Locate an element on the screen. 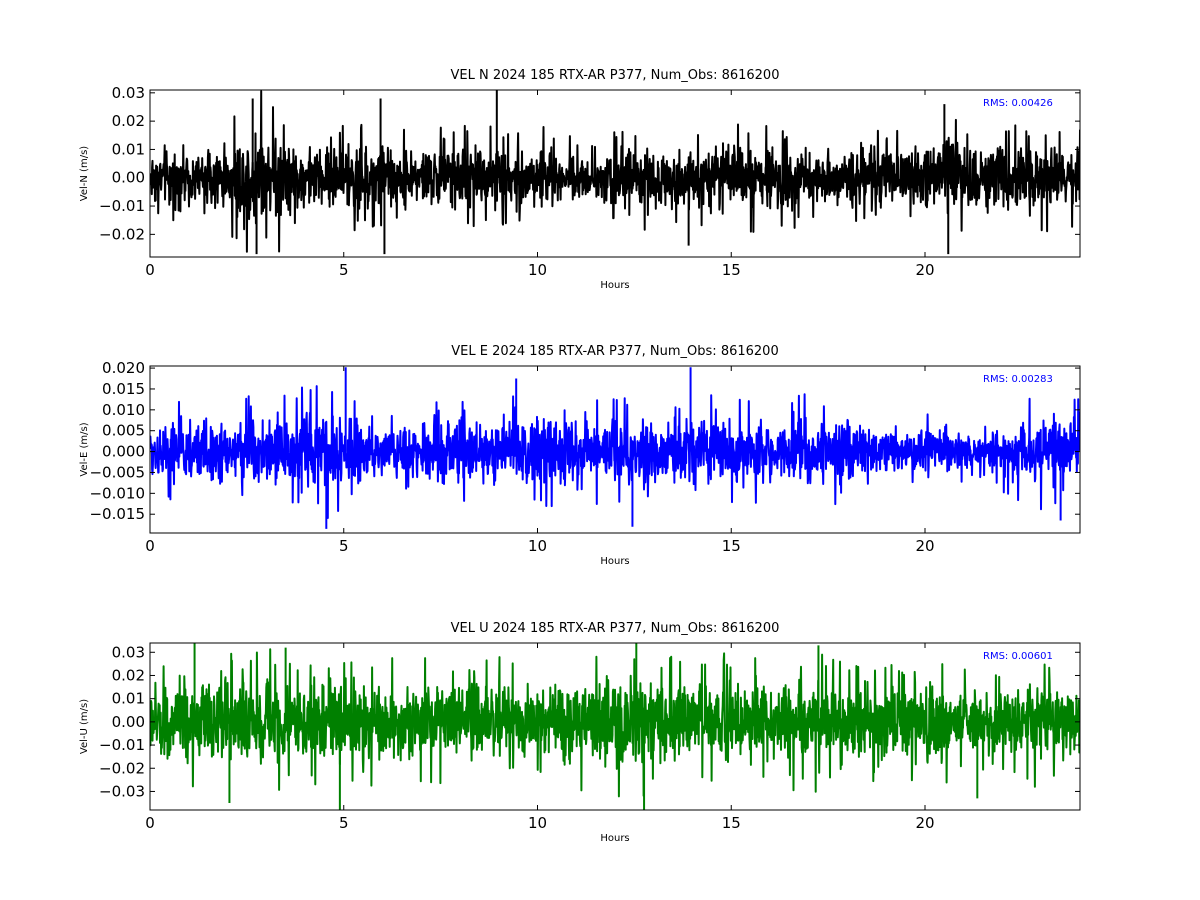 Image resolution: width=1200 pixels, height=900 pixels. y-tick-label: 0.020 is located at coordinates (123, 368).